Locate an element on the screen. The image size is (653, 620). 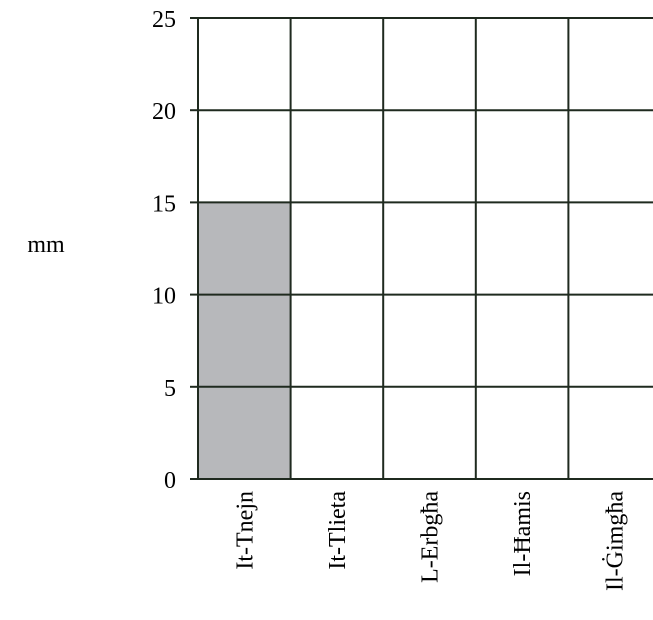
y-tick-label-1: 0 is located at coordinates (170, 481).